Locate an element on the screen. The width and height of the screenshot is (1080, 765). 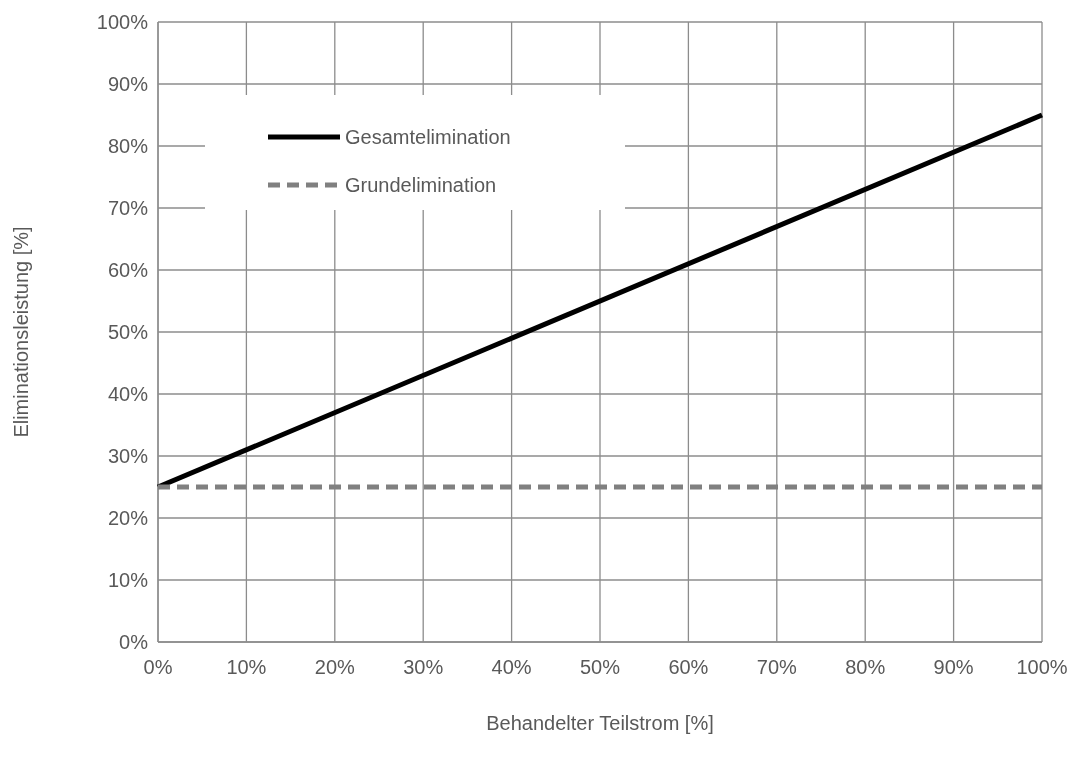
y-tick-label: 60% is located at coordinates (128, 270).